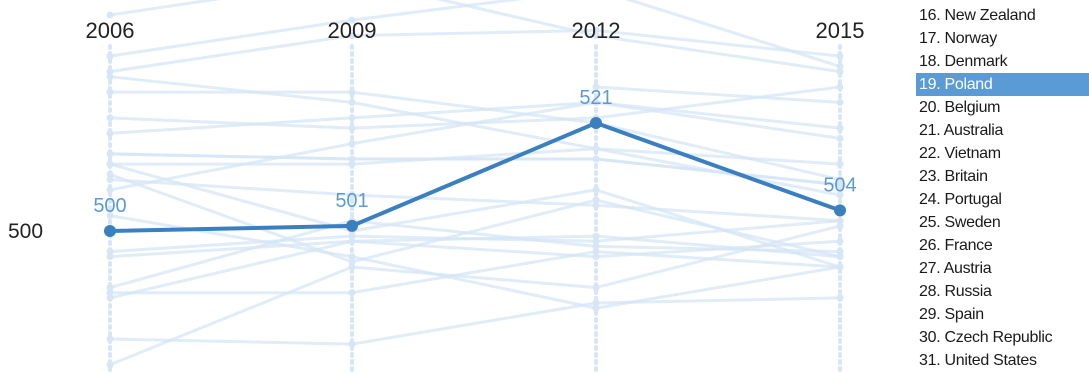 This screenshot has width=1089, height=374. Describe the element at coordinates (960, 199) in the screenshot. I see `country-item: 24. Portugal` at that location.